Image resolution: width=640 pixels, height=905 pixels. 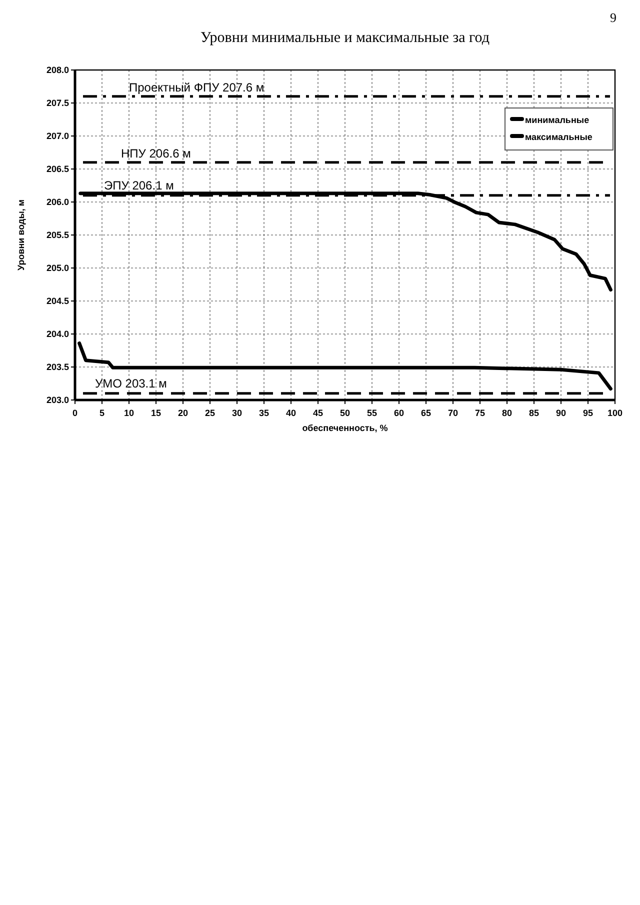 What do you see at coordinates (237, 413) in the screenshot?
I see `x-tick-label: 30` at bounding box center [237, 413].